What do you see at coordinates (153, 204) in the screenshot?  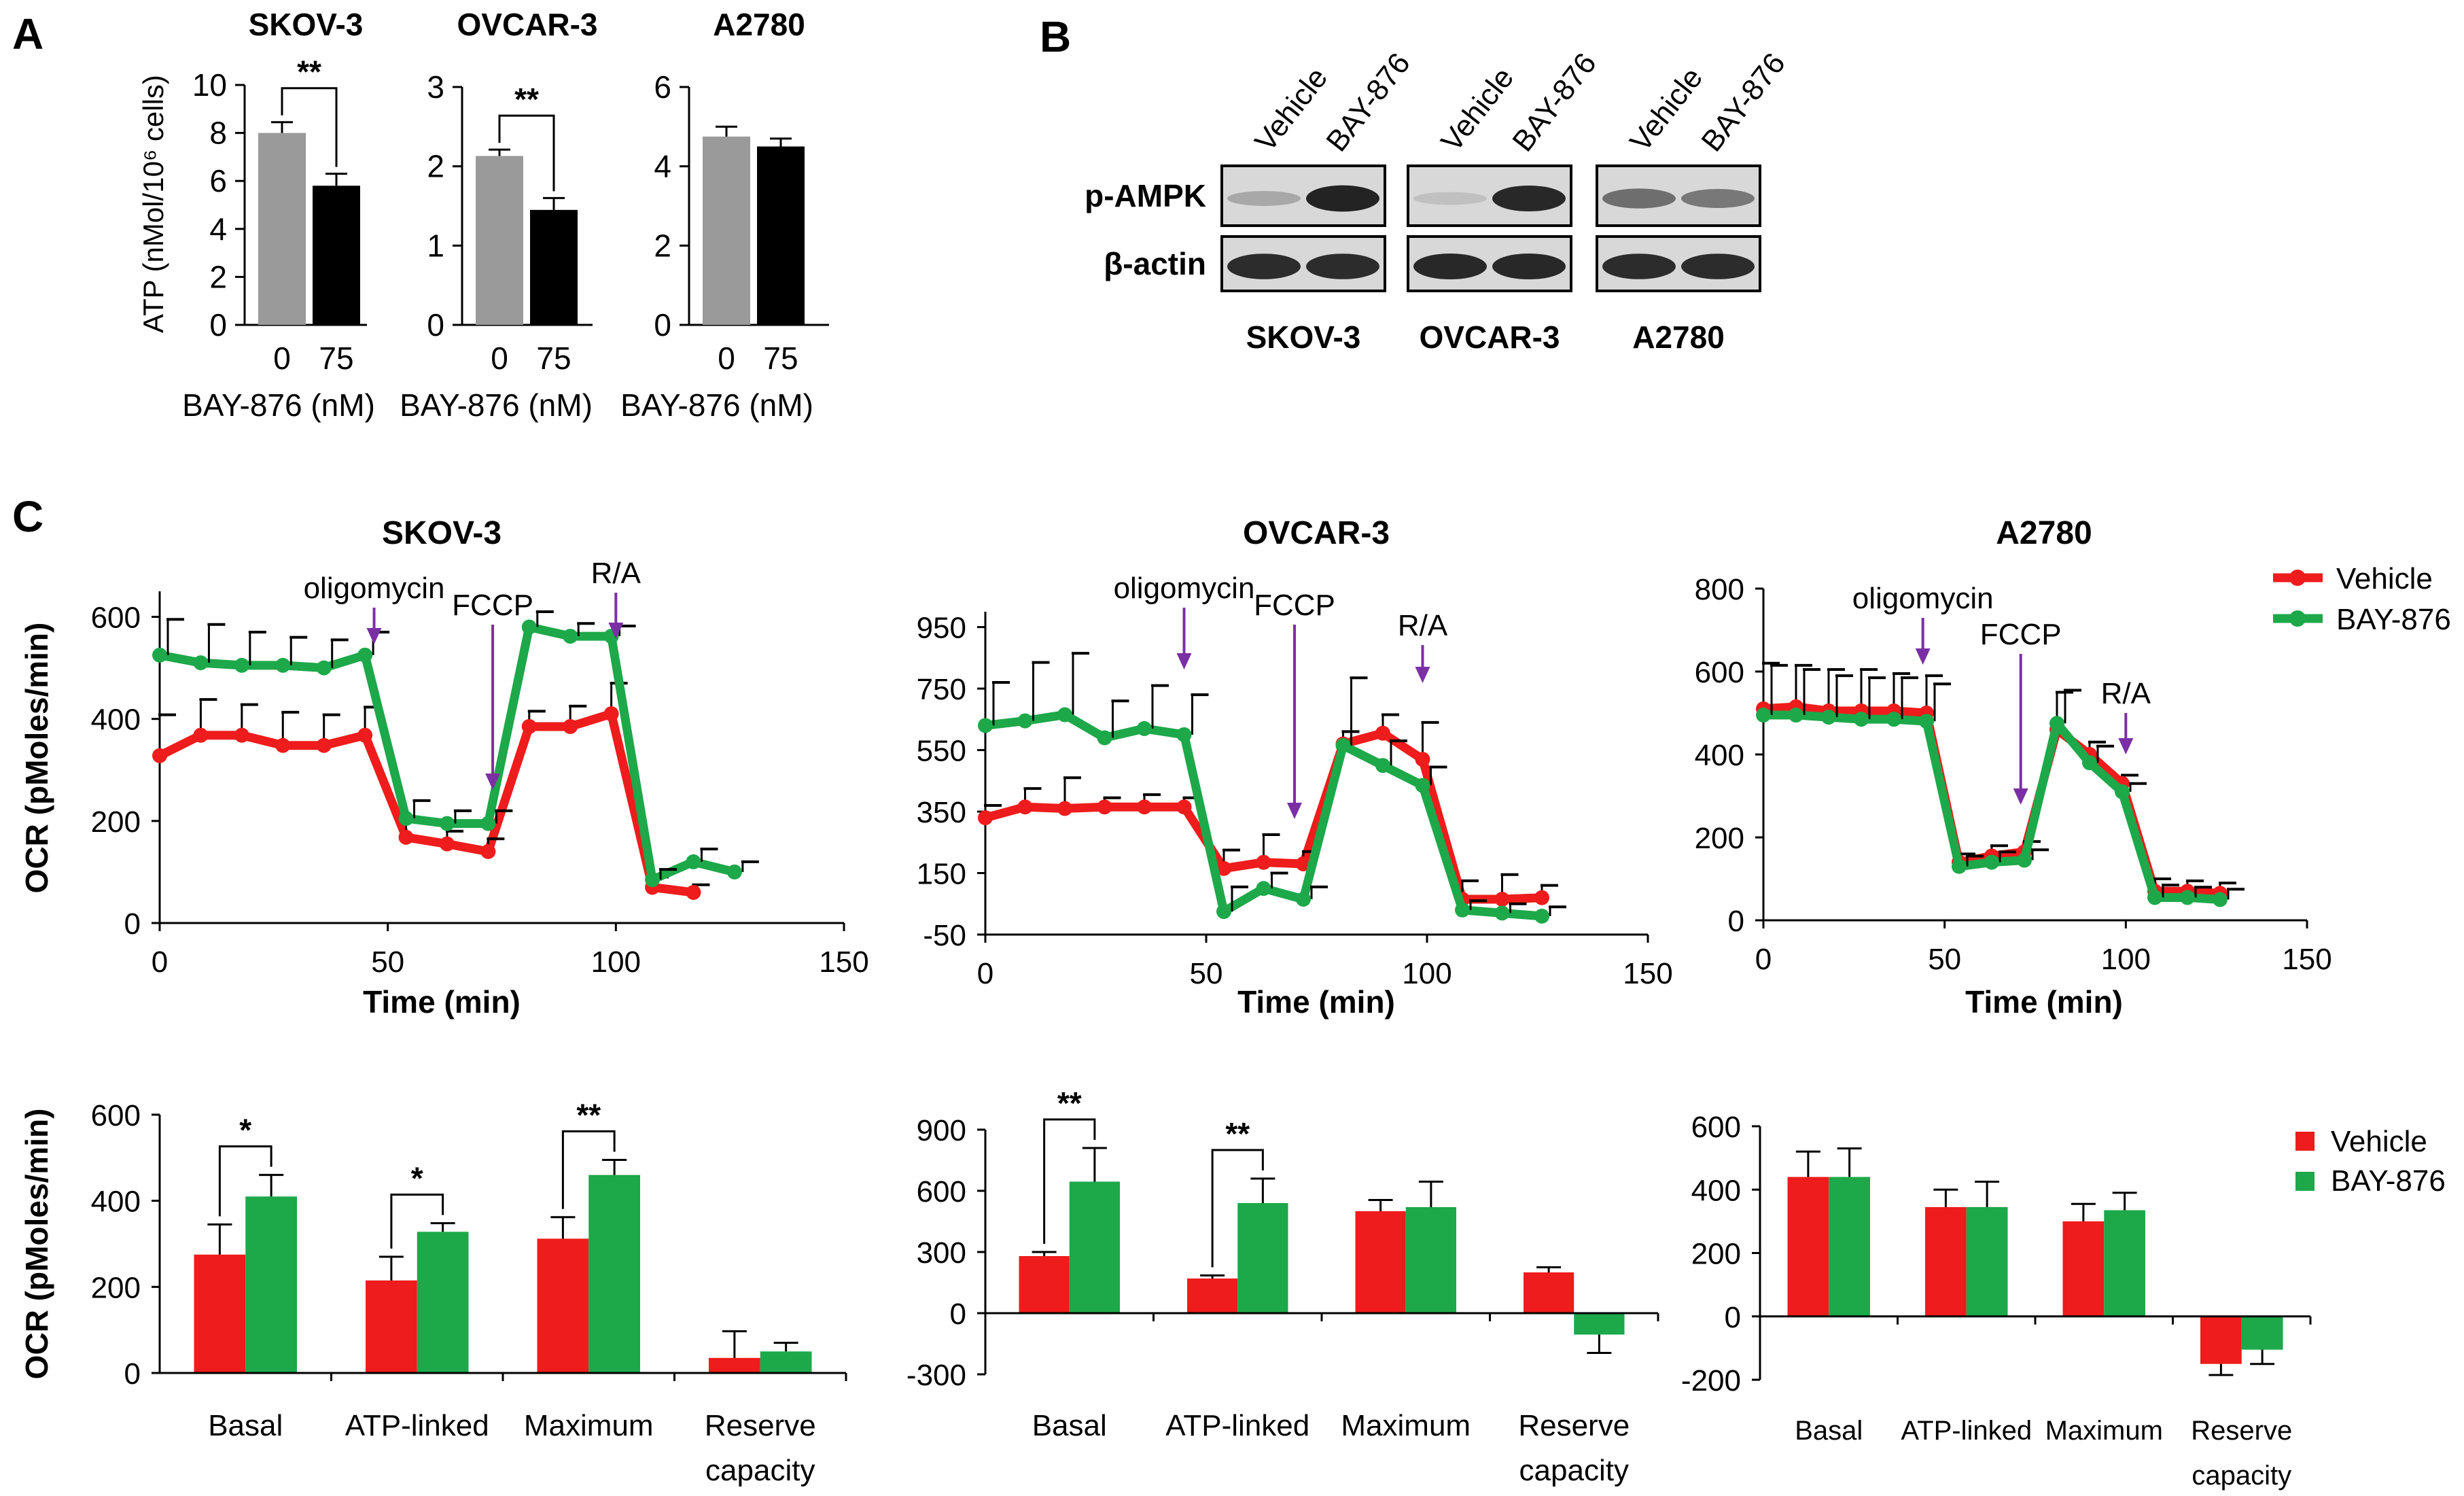 I see `y-axis-label: ATP (nMol/10⁶ cells)` at bounding box center [153, 204].